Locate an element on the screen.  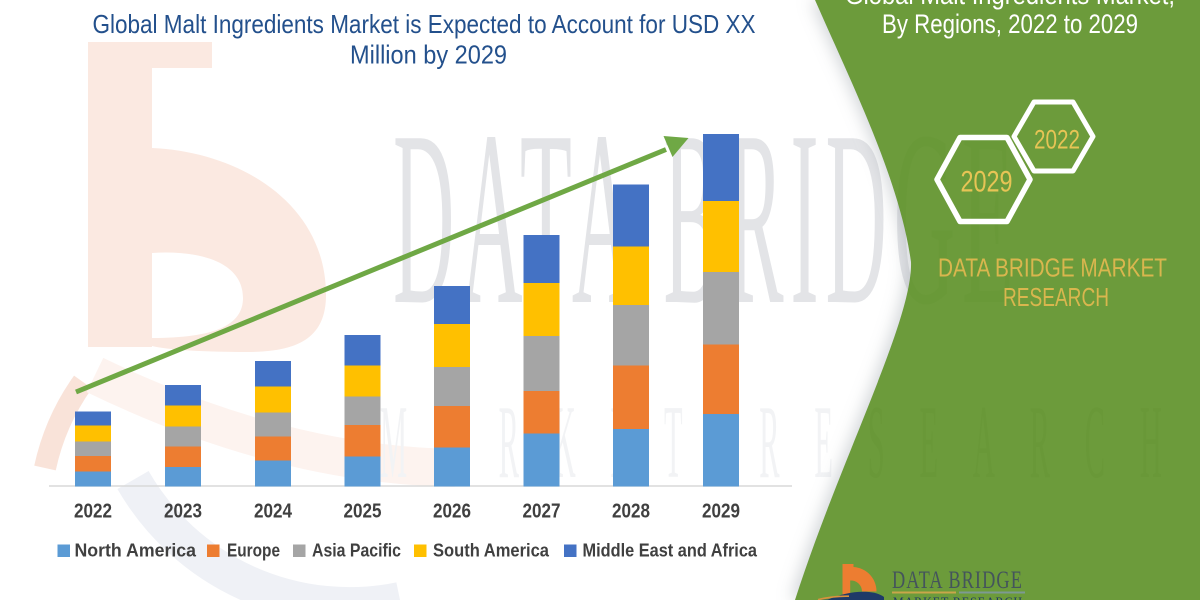
svg-text: Europe is located at coordinates (253, 550).